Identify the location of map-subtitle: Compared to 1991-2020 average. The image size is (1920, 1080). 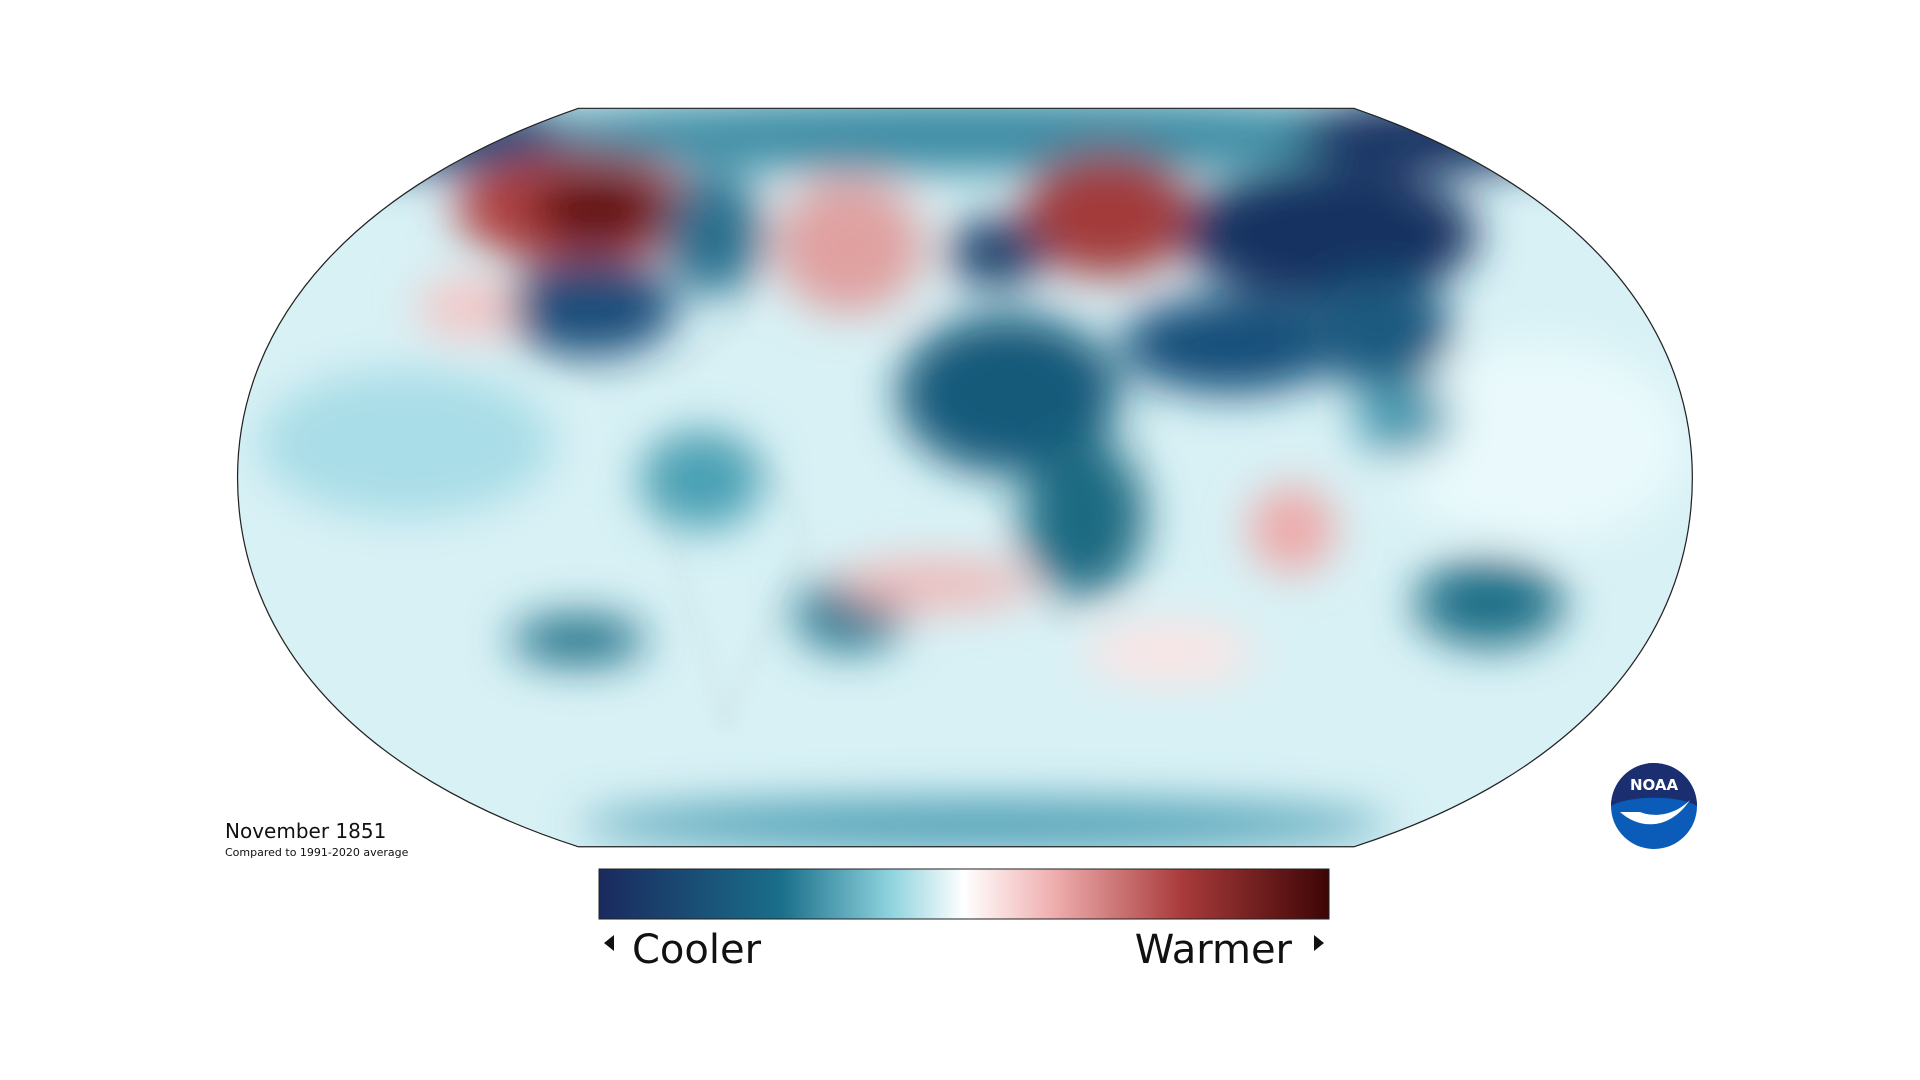
(317, 852).